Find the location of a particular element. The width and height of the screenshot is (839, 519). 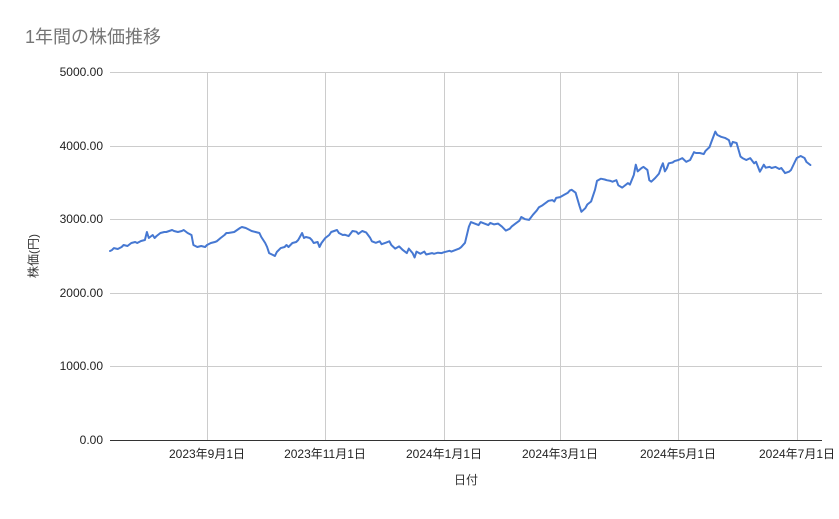

y-tick-label: 2000.00 is located at coordinates (82, 293).